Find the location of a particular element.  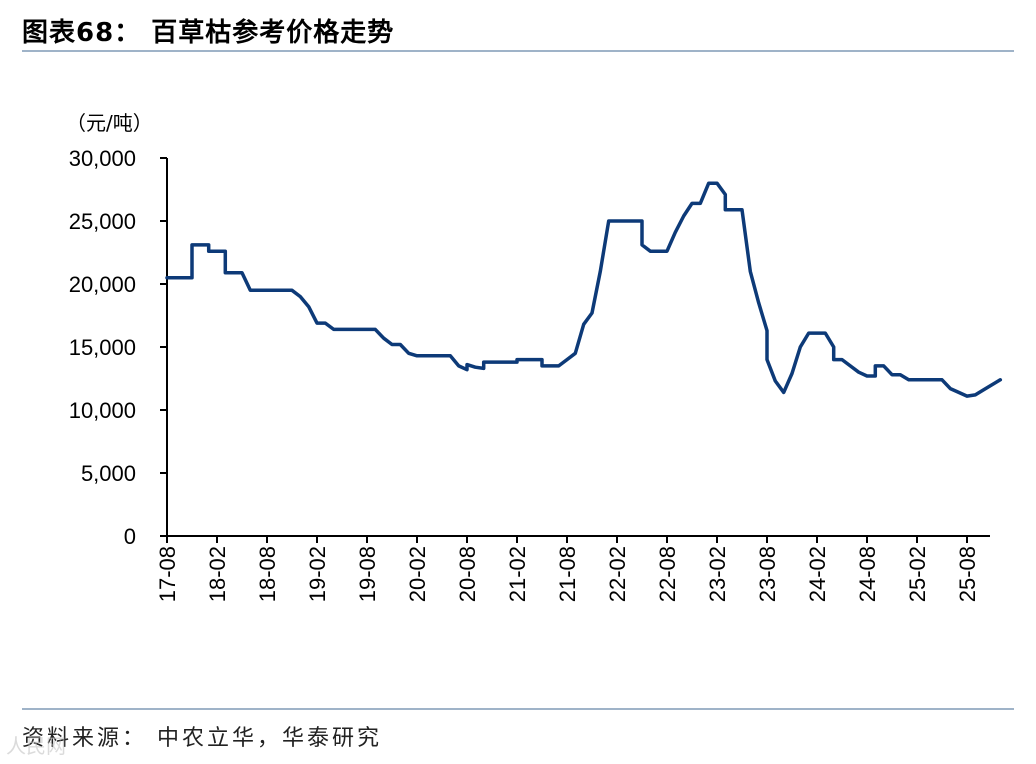

x-tick-label: 21-02 is located at coordinates (517, 574).